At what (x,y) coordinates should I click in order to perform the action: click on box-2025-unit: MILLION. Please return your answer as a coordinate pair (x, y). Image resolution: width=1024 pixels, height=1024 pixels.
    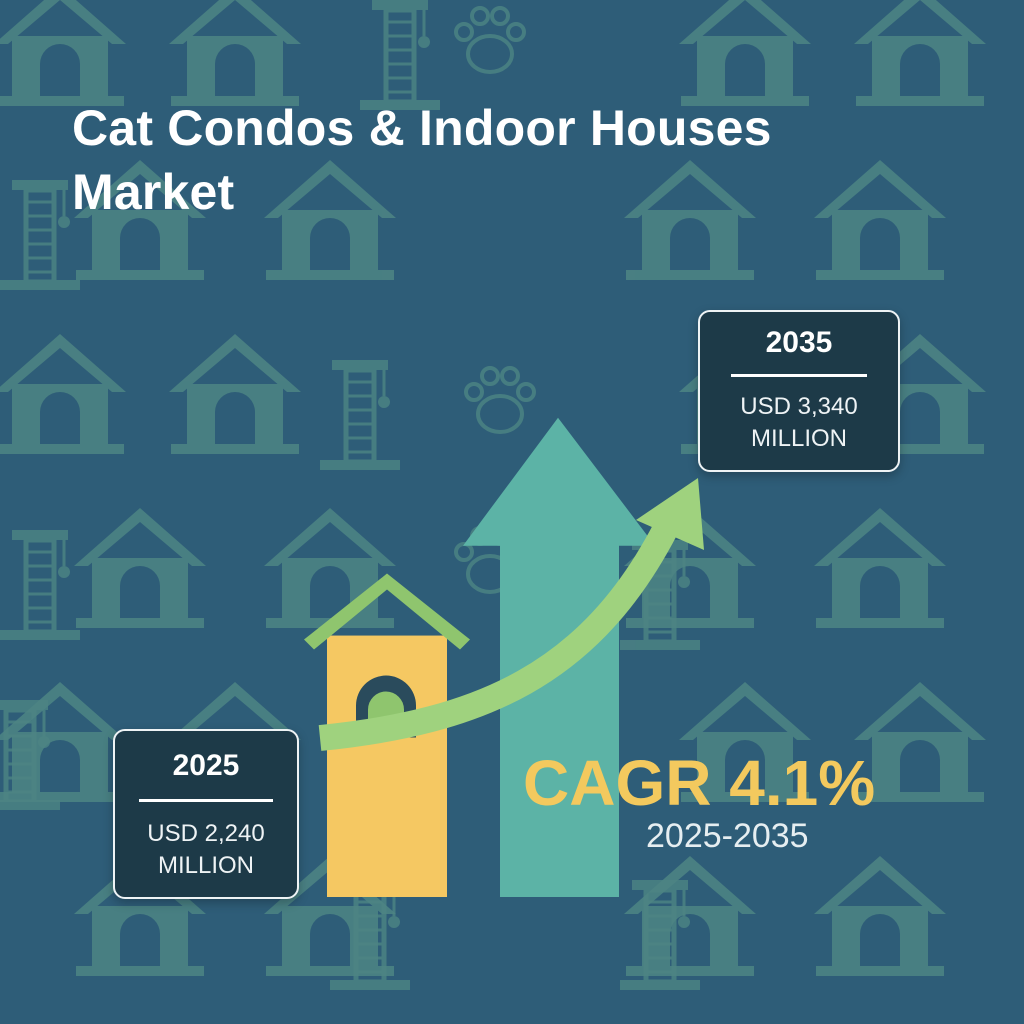
    Looking at the image, I should click on (206, 865).